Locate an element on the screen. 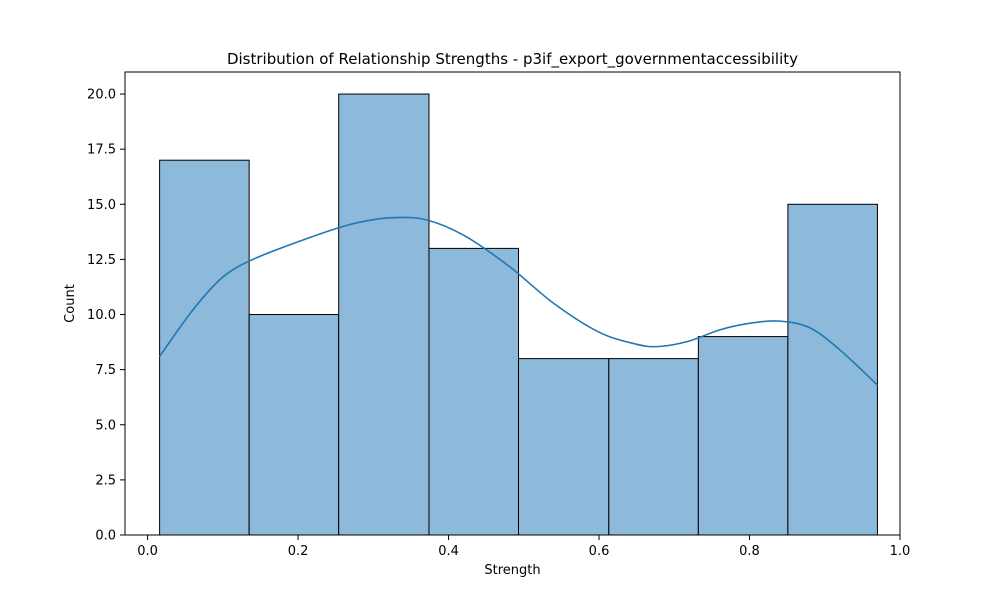 The height and width of the screenshot is (600, 1000). y-axis-ticks: 0.0 2.5 5.0 7.5 10.0 12.5 15.0 17.5 20.0 is located at coordinates (106, 316).